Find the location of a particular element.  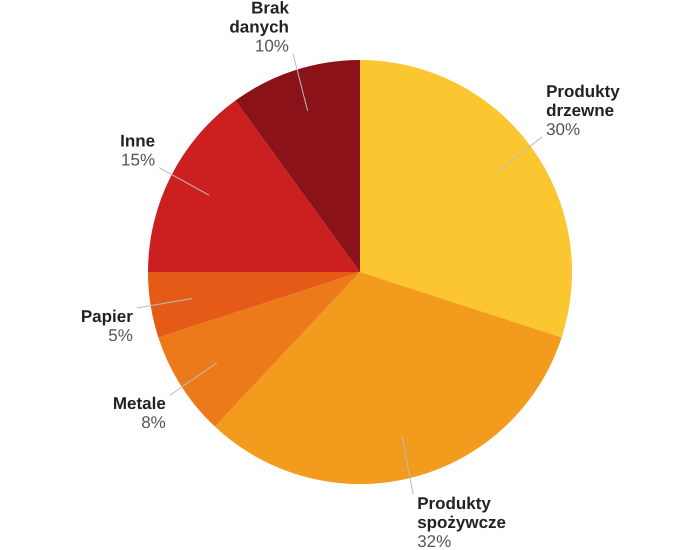

data-label: 10% is located at coordinates (271, 46).